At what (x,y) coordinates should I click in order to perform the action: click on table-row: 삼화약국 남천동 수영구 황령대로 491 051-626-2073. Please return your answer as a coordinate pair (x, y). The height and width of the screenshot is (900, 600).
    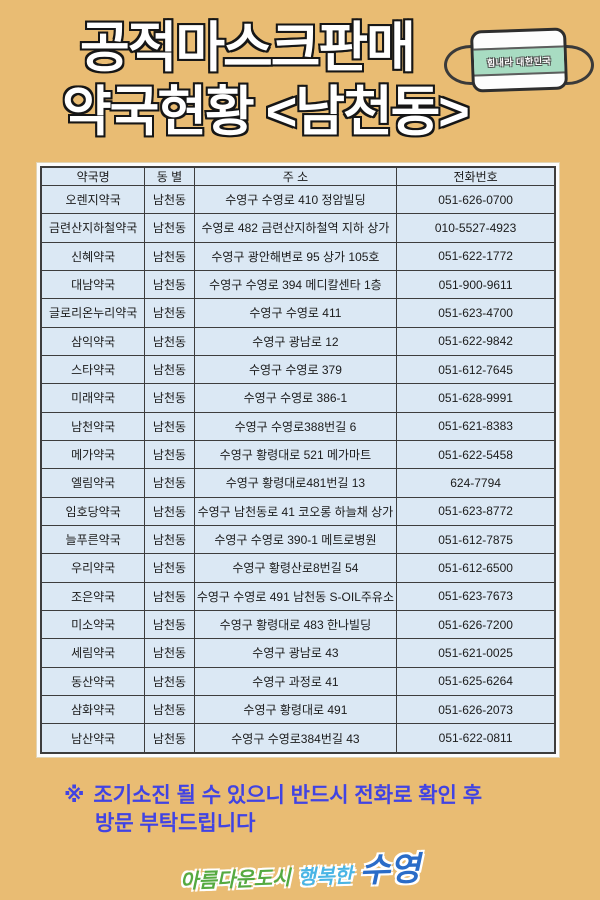
    Looking at the image, I should click on (298, 709).